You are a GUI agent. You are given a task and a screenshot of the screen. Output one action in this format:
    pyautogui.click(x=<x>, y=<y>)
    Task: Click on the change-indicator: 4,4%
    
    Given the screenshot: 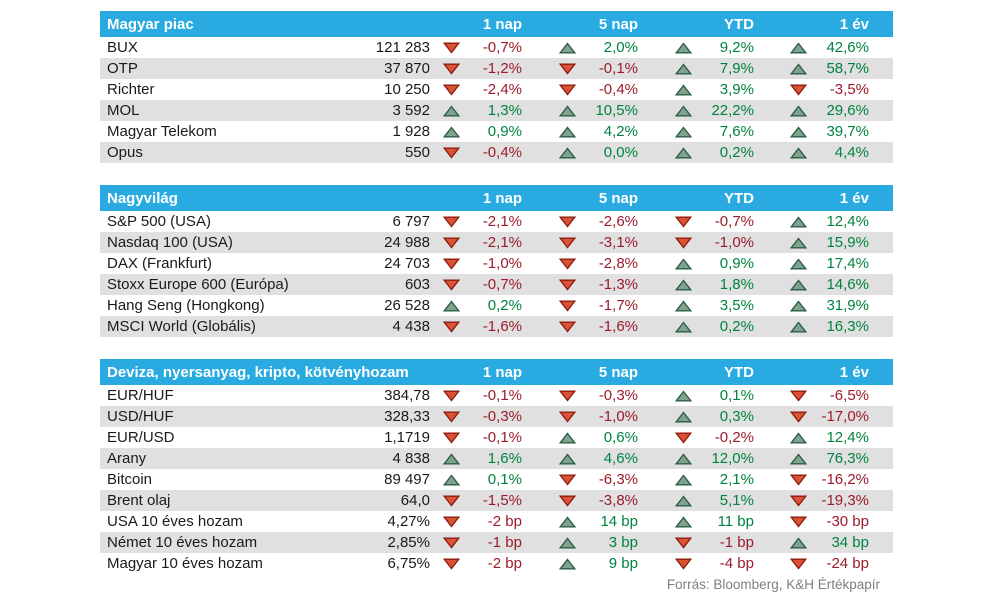 What is the action you would take?
    pyautogui.click(x=835, y=152)
    